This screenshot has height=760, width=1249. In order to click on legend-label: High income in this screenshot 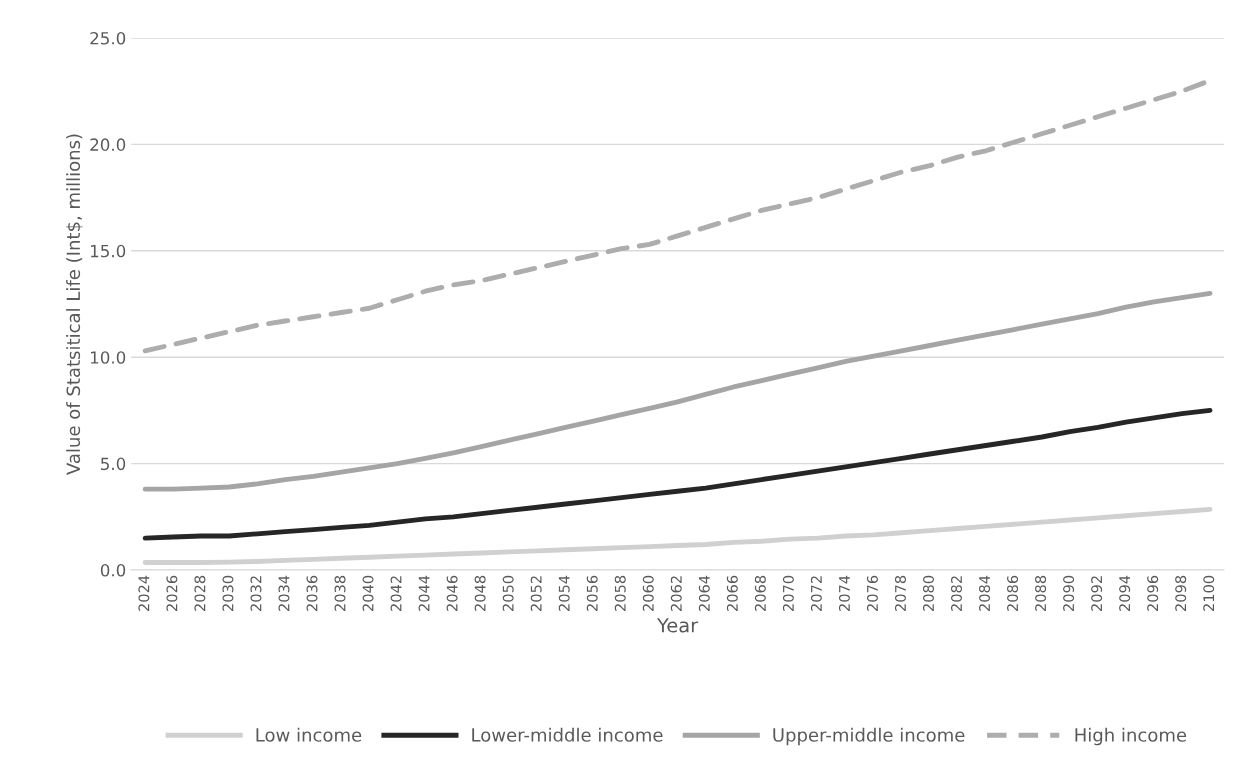, I will do `click(1131, 736)`.